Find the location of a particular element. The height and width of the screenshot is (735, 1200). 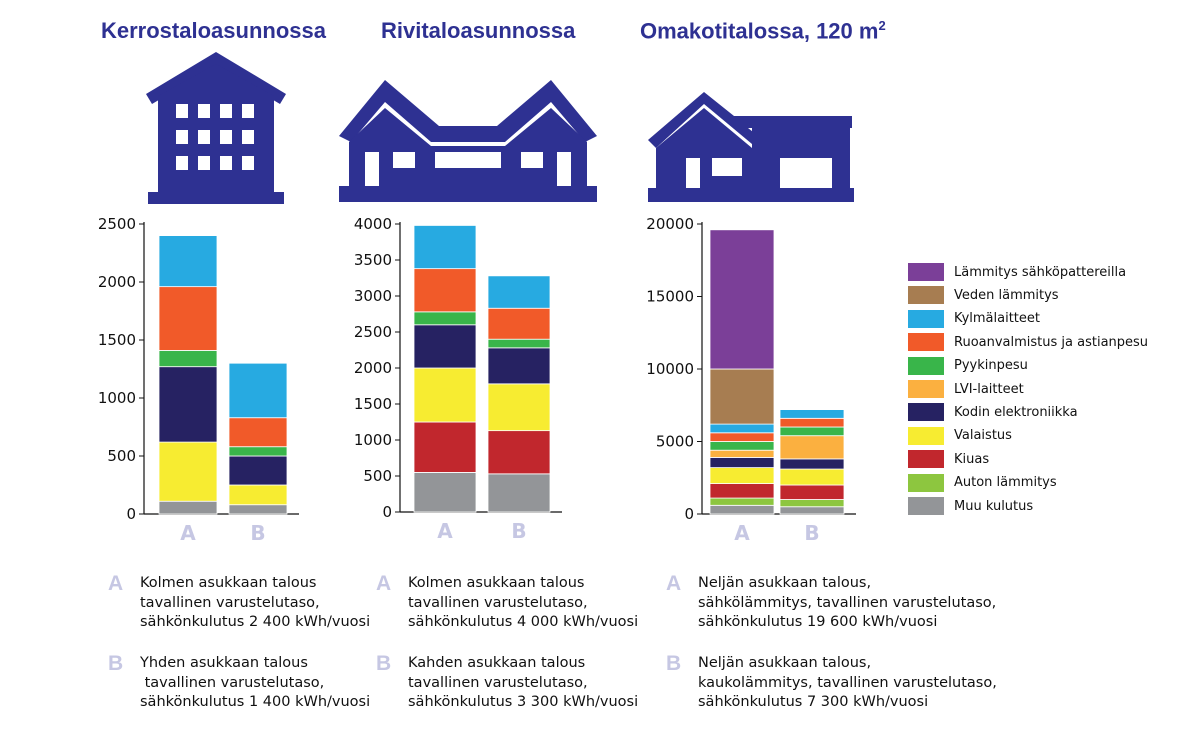

legend-label: Kodin elektroniikka is located at coordinates (1016, 412).